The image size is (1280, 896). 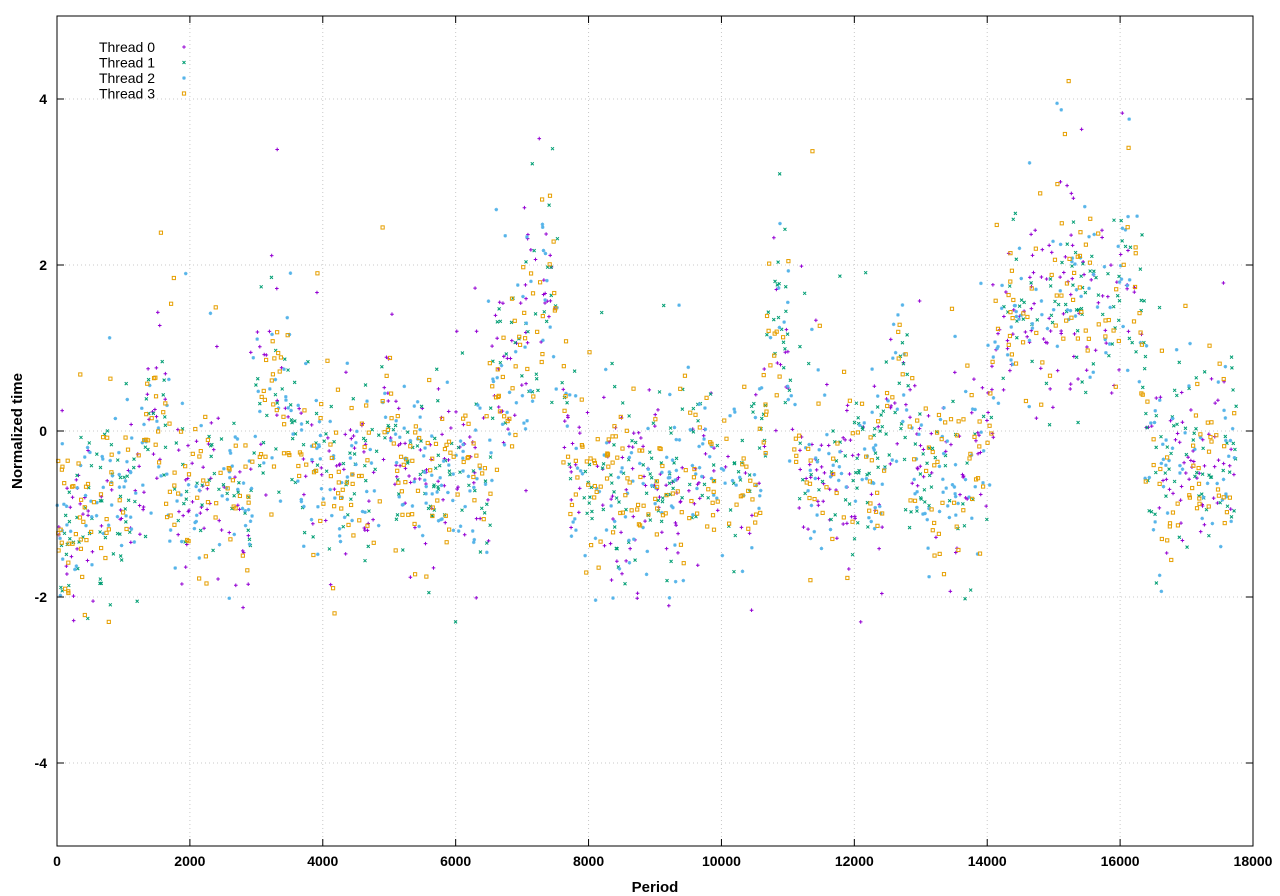 I want to click on y-tick-label: 4, so click(x=43, y=99).